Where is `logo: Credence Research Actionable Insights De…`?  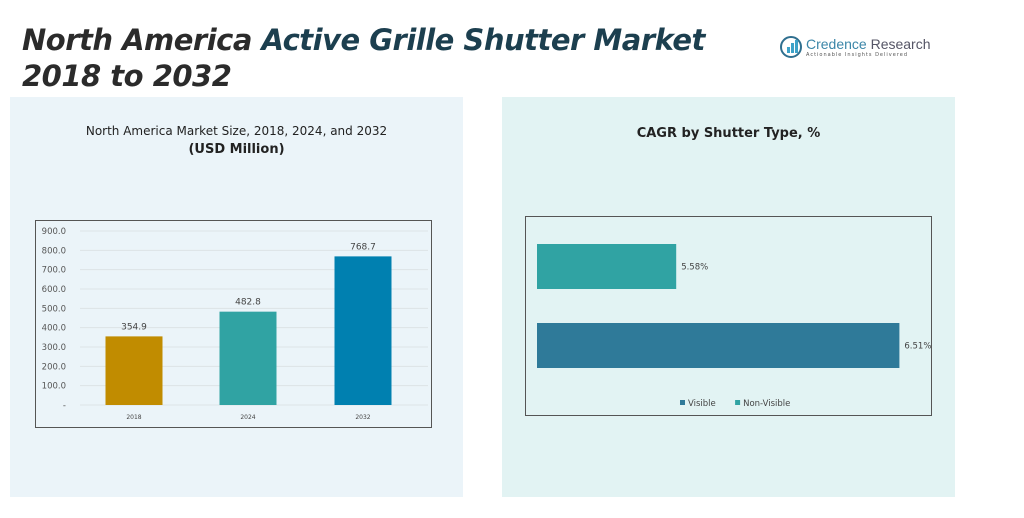 logo: Credence Research Actionable Insights De… is located at coordinates (855, 47).